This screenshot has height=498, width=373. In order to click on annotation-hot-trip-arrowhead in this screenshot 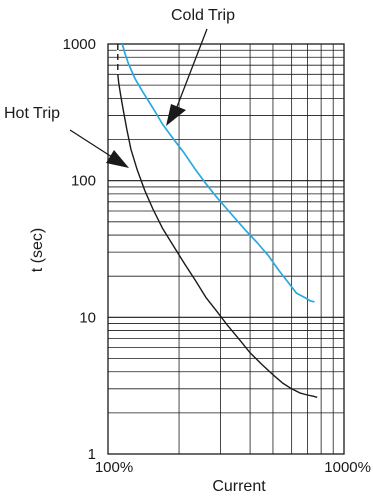, I will do `click(117, 159)`.